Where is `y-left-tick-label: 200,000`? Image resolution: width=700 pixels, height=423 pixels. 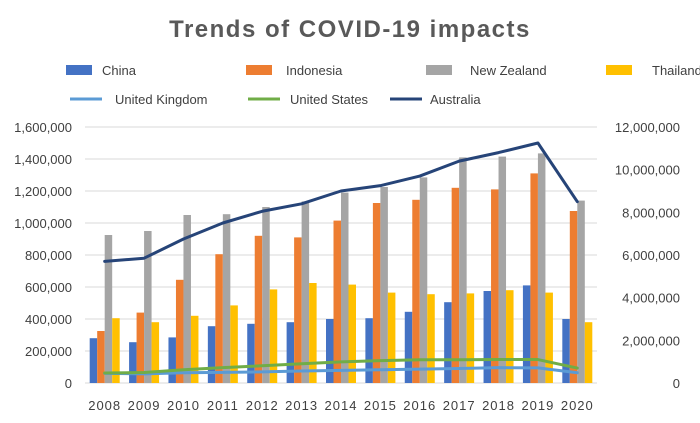
y-left-tick-label: 200,000 is located at coordinates (48, 351).